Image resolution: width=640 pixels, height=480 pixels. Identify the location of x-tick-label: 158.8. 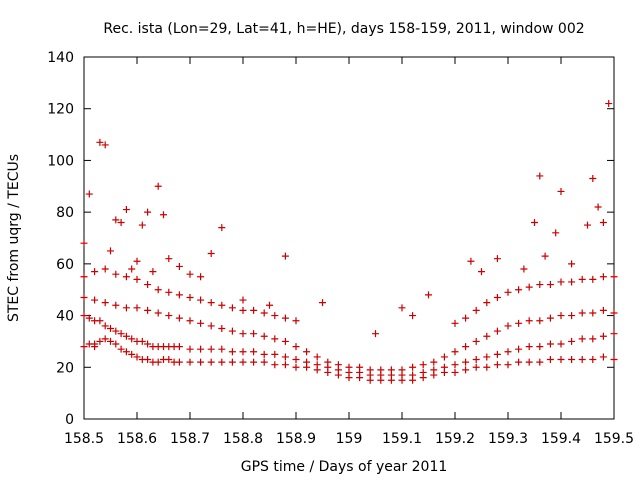
(243, 439).